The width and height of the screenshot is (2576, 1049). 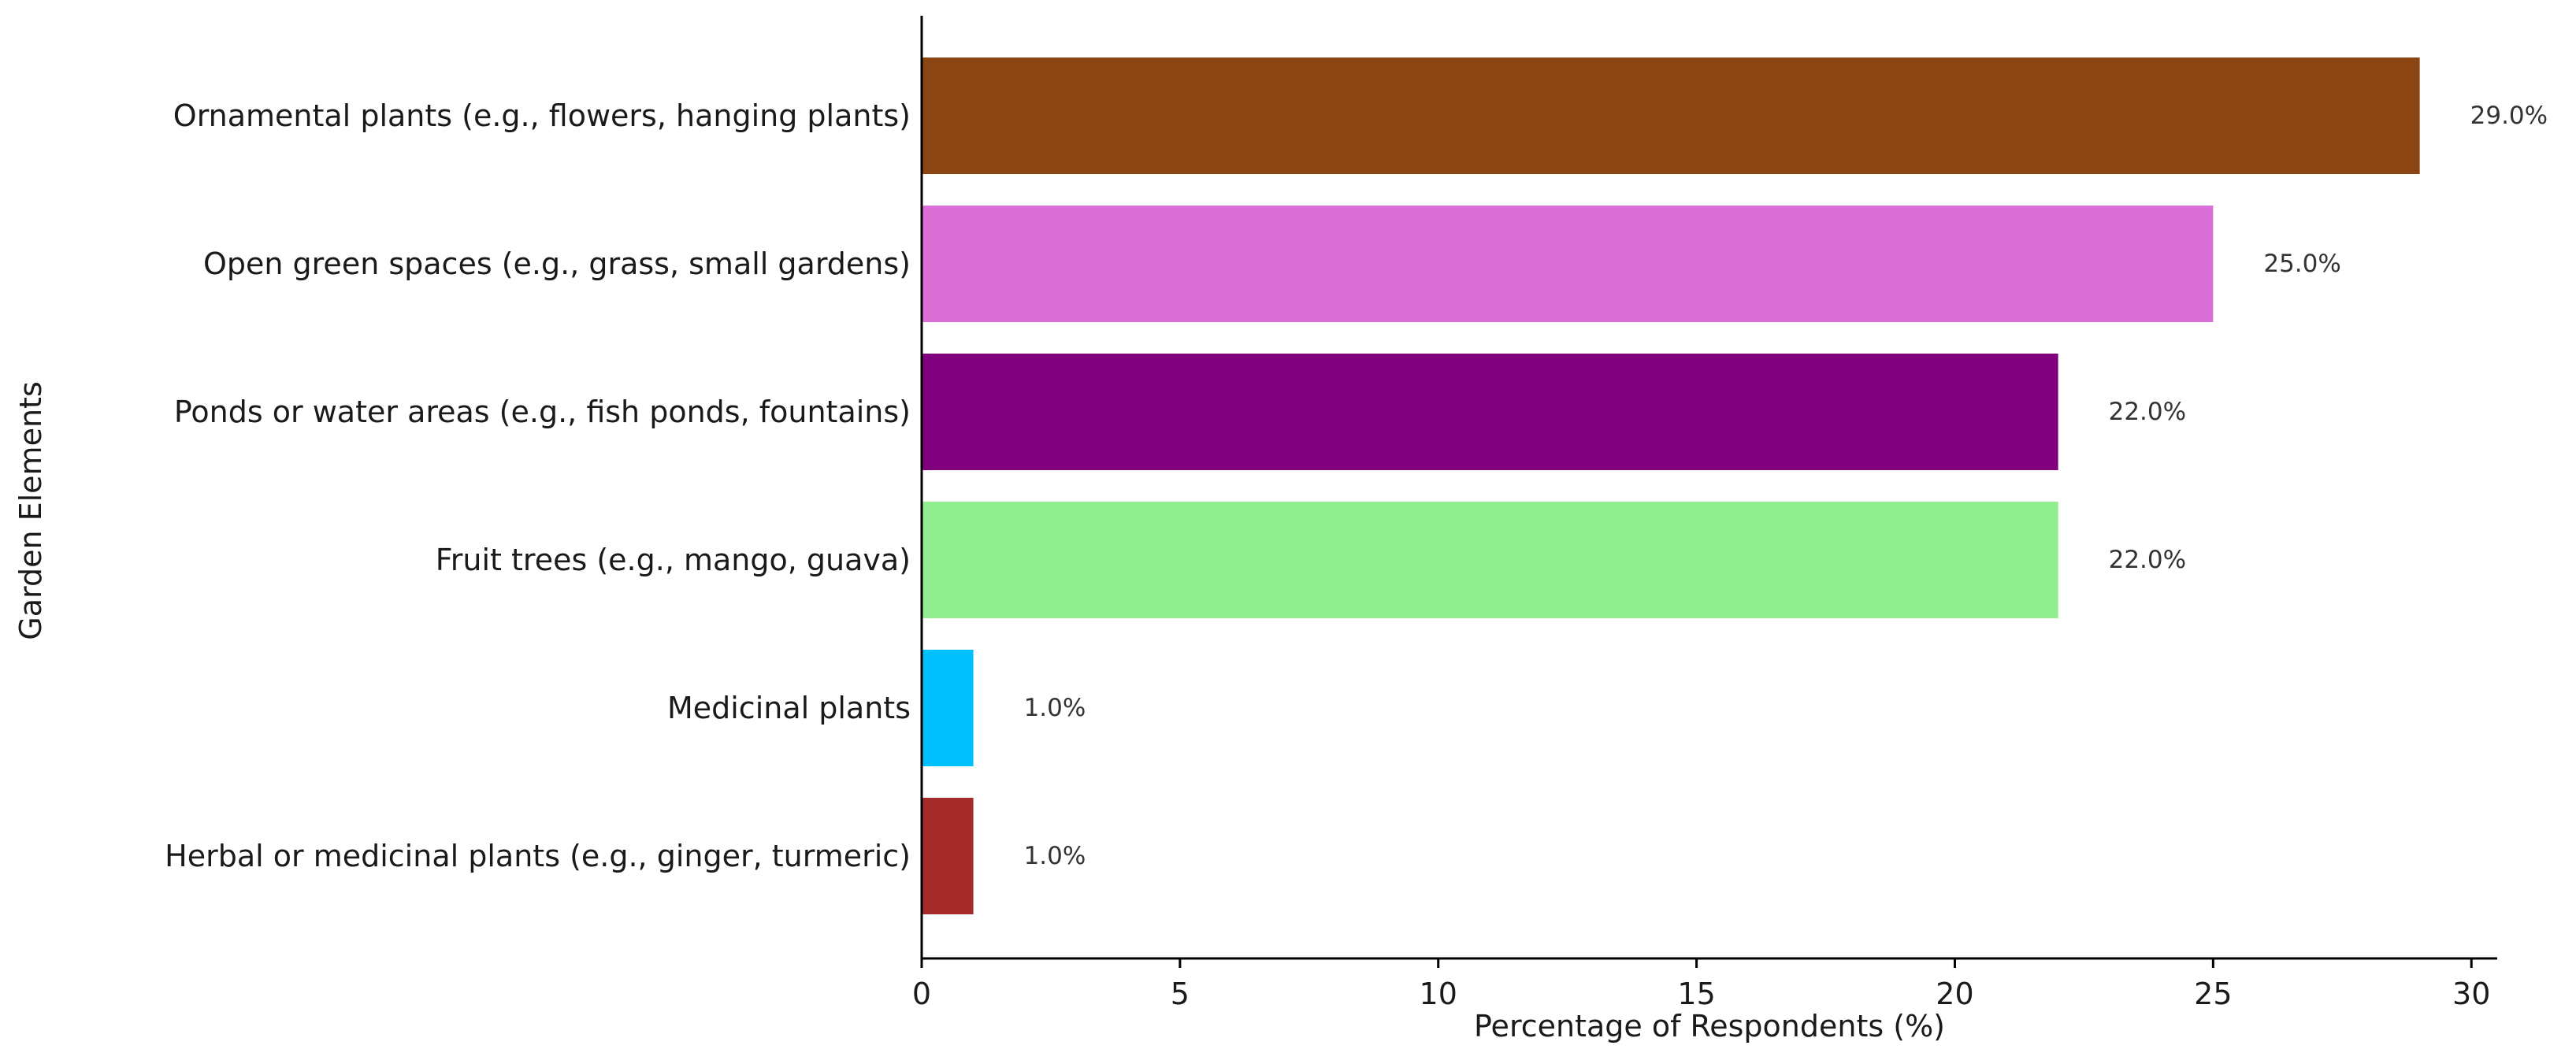 I want to click on x-tick-label: 5, so click(x=1180, y=994).